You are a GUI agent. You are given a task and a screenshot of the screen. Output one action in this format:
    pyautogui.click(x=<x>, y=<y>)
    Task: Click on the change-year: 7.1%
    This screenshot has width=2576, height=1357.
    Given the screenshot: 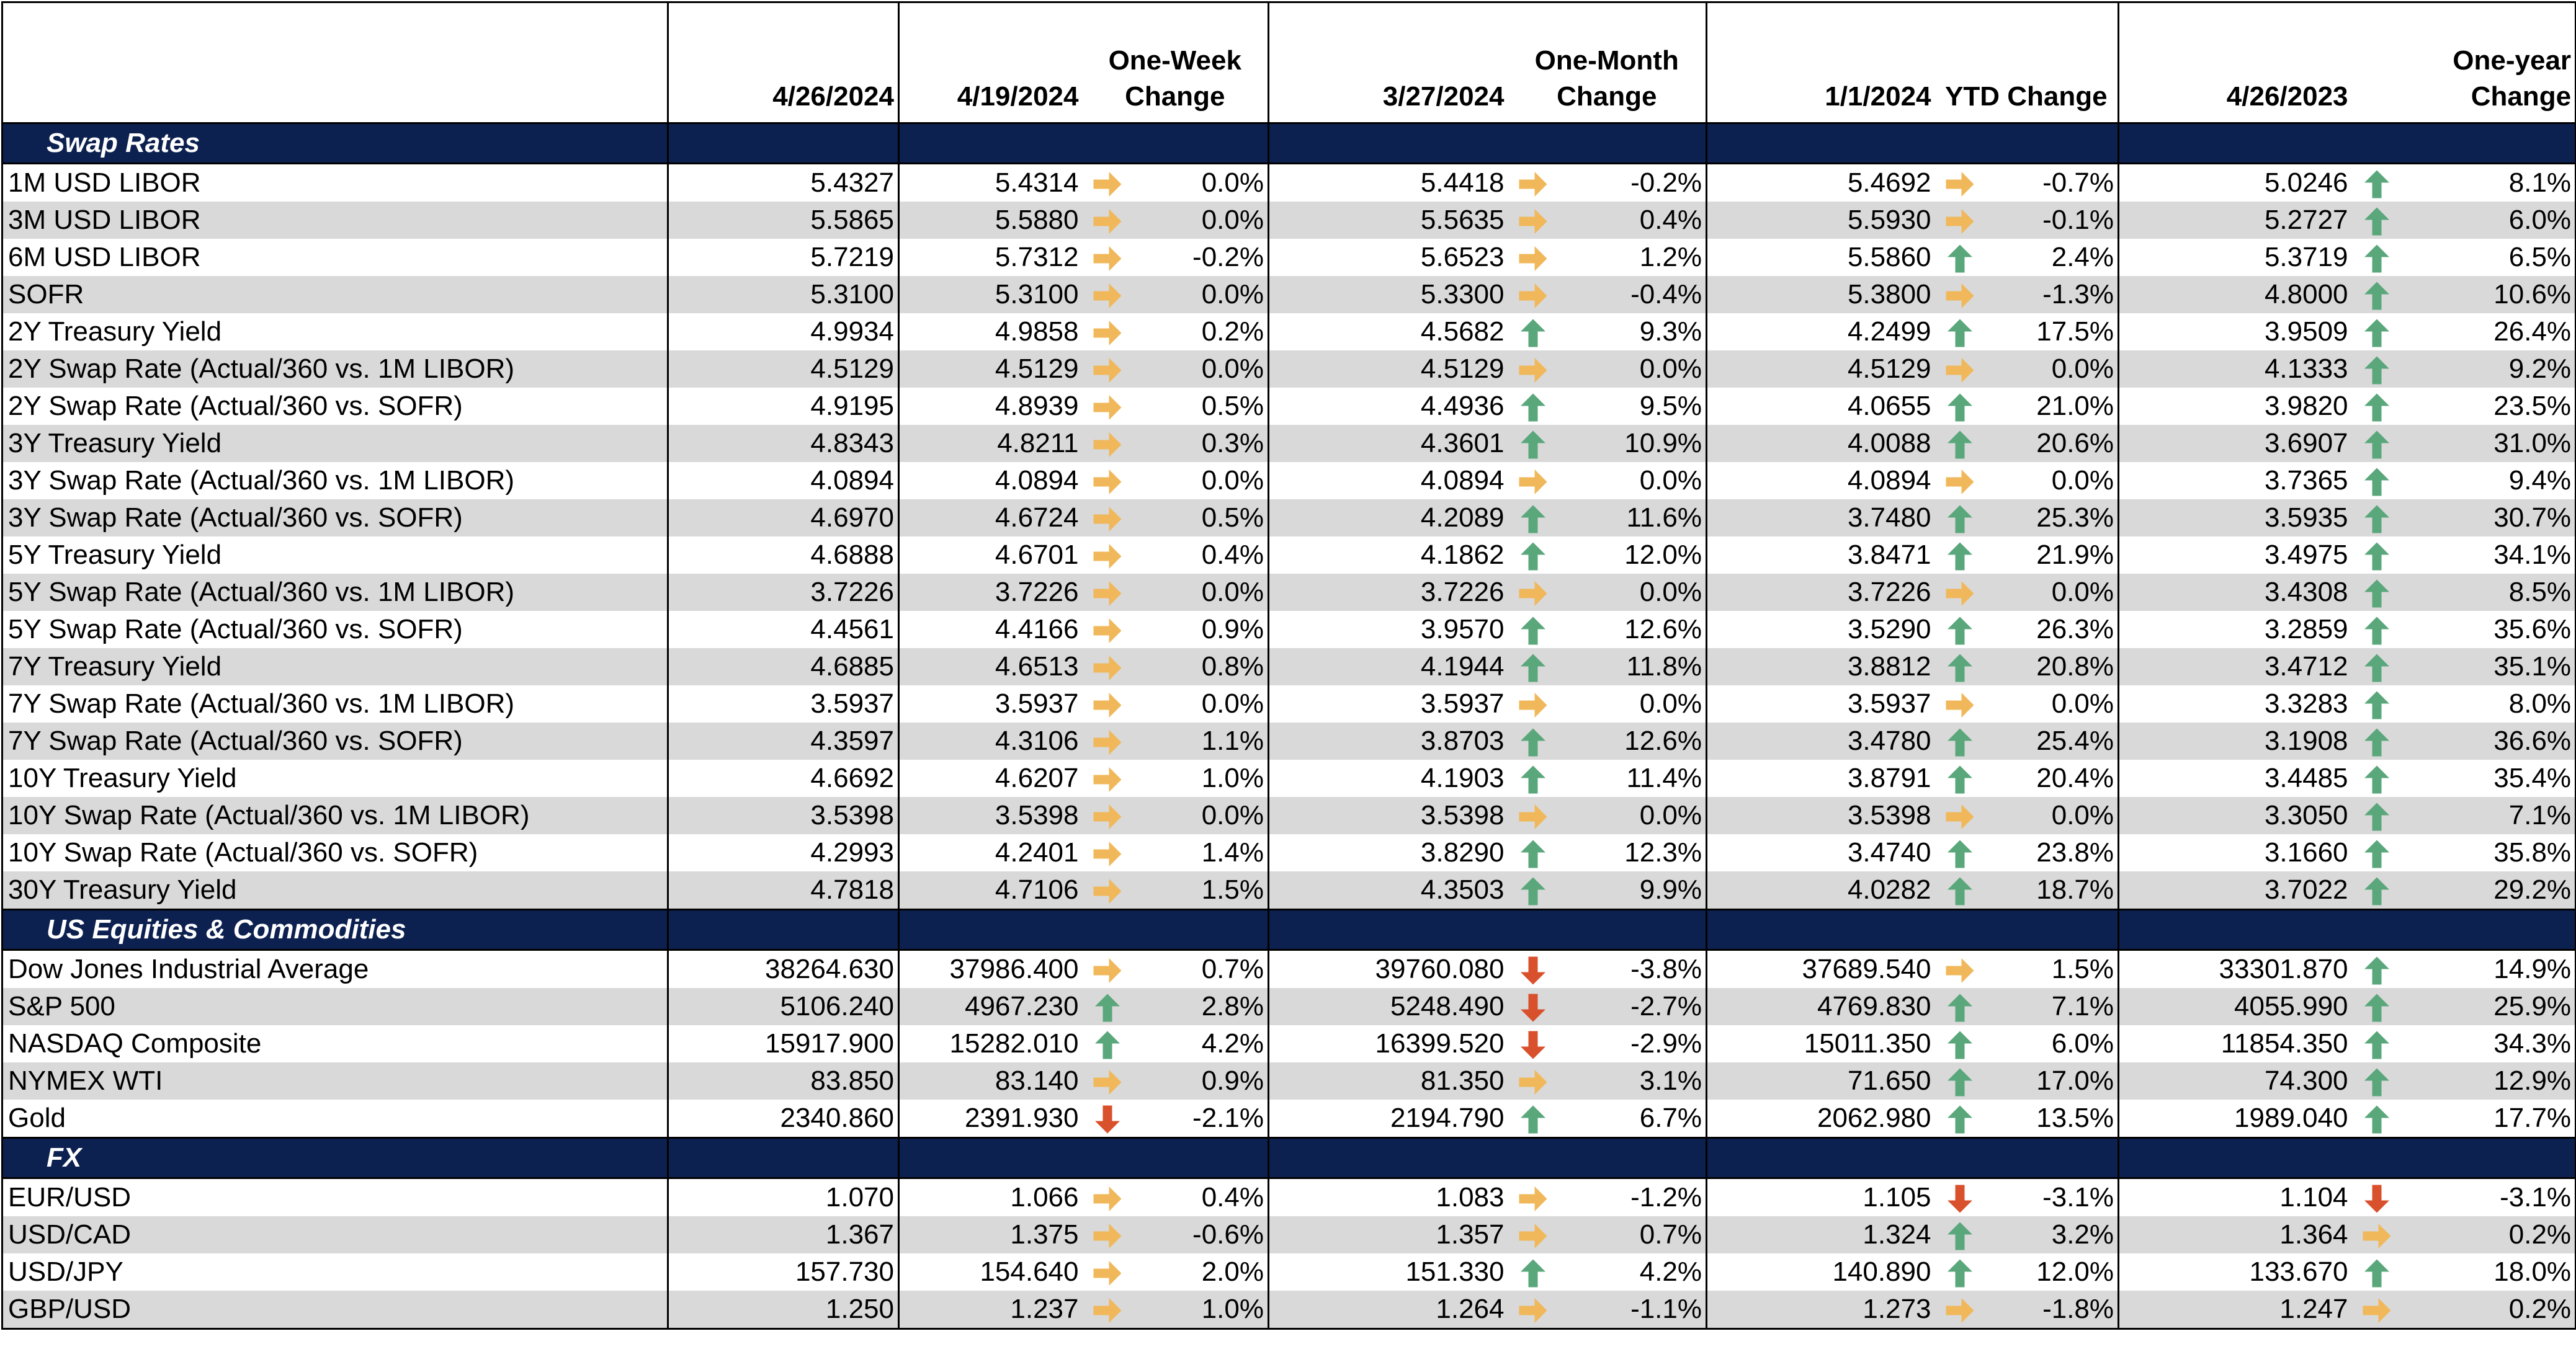 What is the action you would take?
    pyautogui.click(x=2488, y=816)
    